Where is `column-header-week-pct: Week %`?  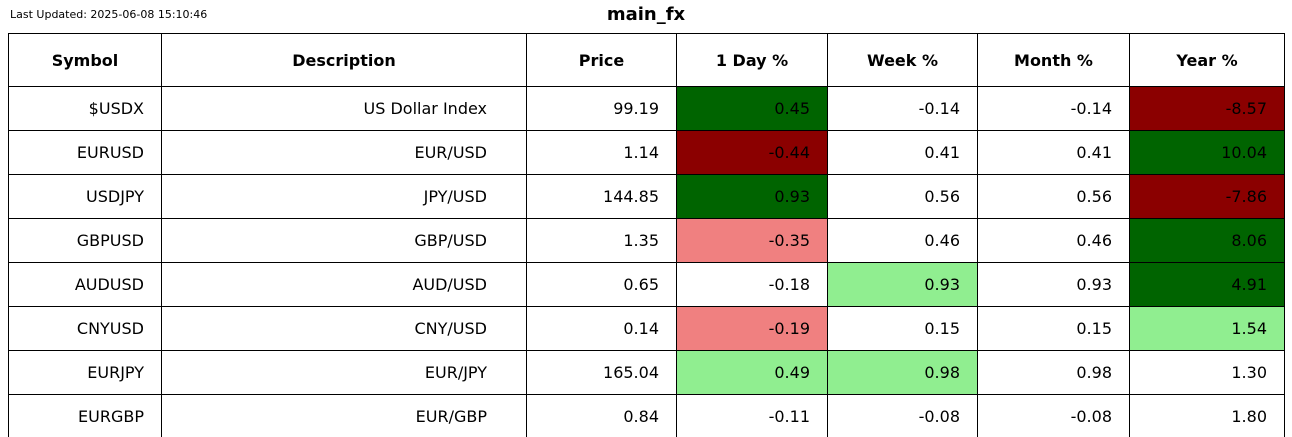
column-header-week-pct: Week % is located at coordinates (902, 60).